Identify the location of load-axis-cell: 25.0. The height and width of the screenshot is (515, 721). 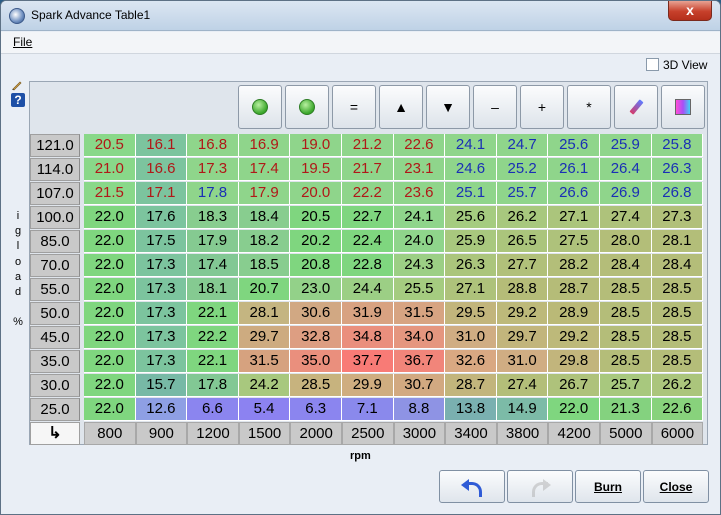
(55, 409).